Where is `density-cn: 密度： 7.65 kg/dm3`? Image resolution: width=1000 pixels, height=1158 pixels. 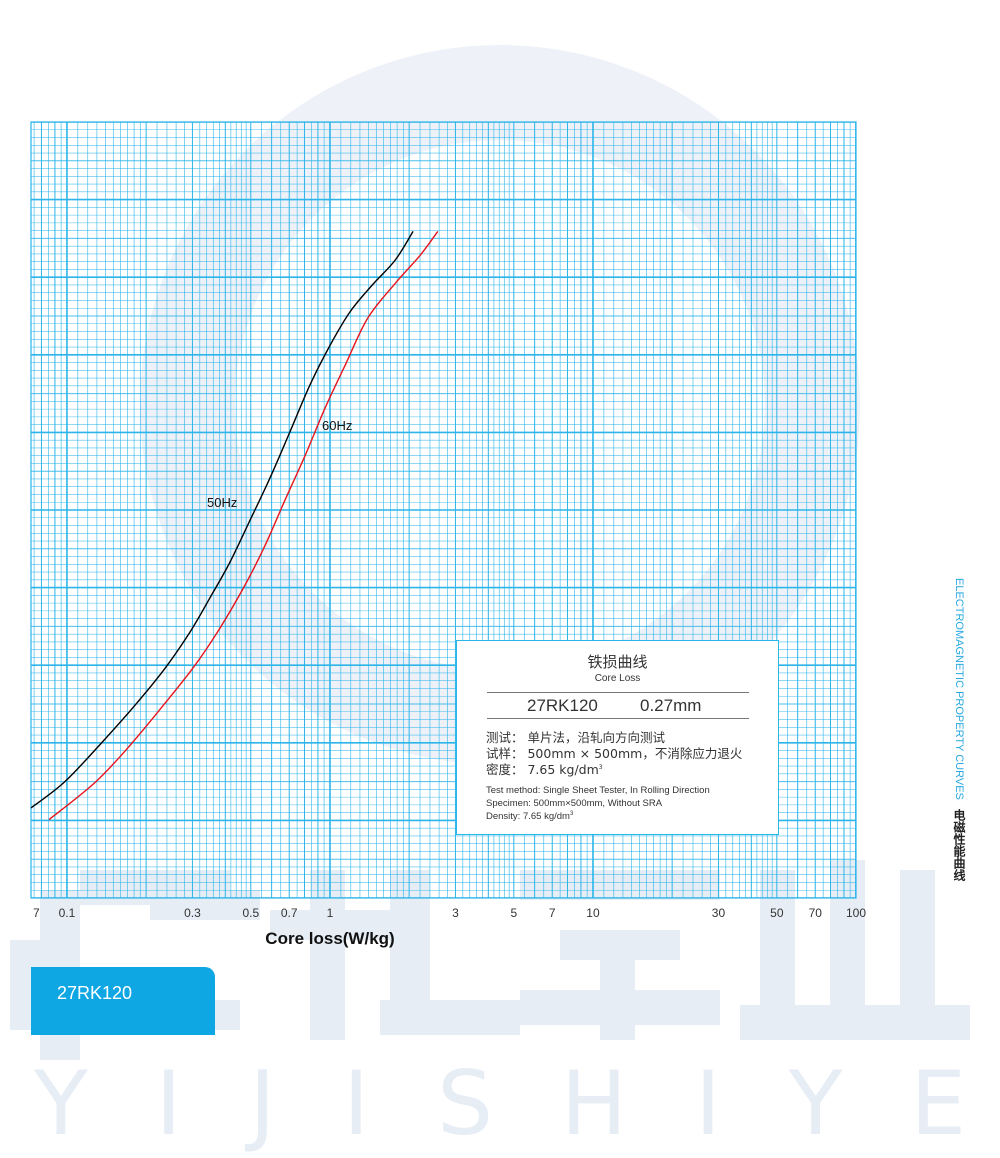
density-cn: 密度： 7.65 kg/dm3 is located at coordinates (544, 769).